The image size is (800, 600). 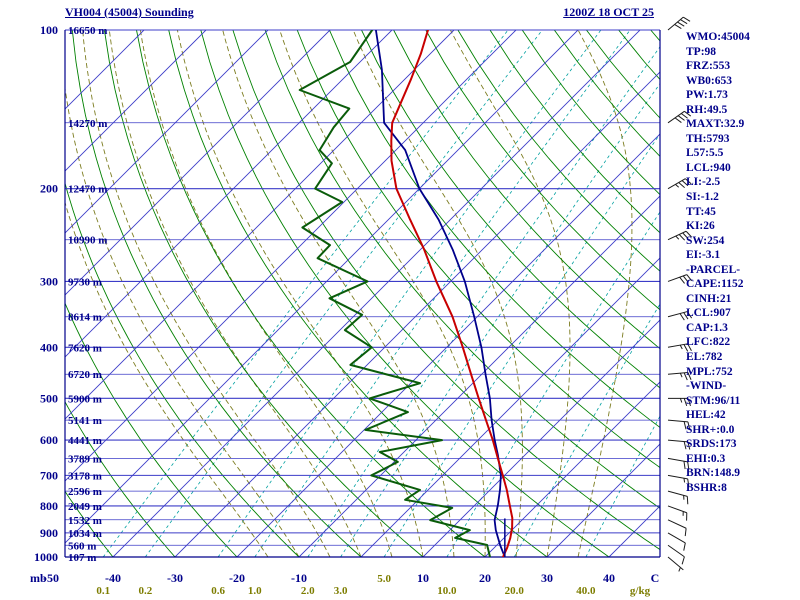 What do you see at coordinates (707, 327) in the screenshot?
I see `stat-line: CAP:1.3` at bounding box center [707, 327].